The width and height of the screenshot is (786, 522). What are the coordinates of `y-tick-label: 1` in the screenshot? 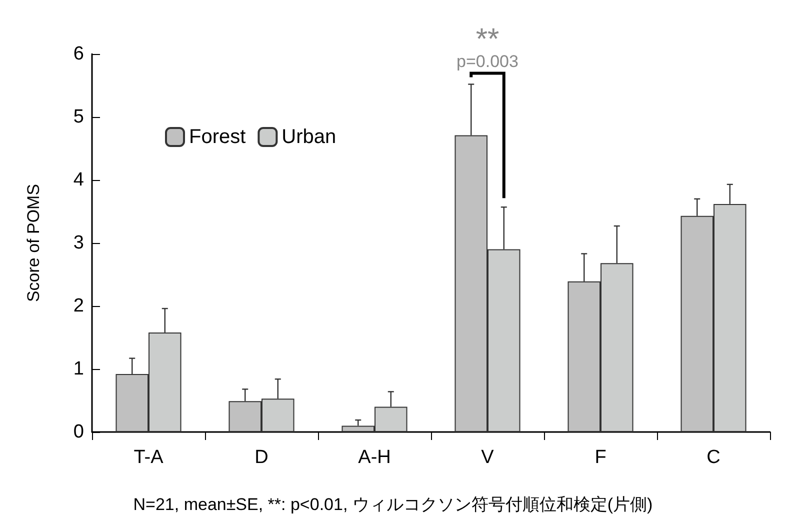 It's located at (78, 369).